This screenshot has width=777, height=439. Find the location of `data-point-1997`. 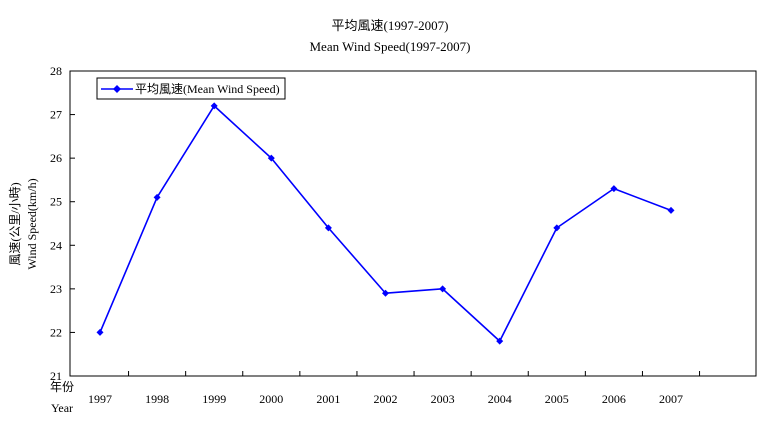

data-point-1997 is located at coordinates (100, 332).